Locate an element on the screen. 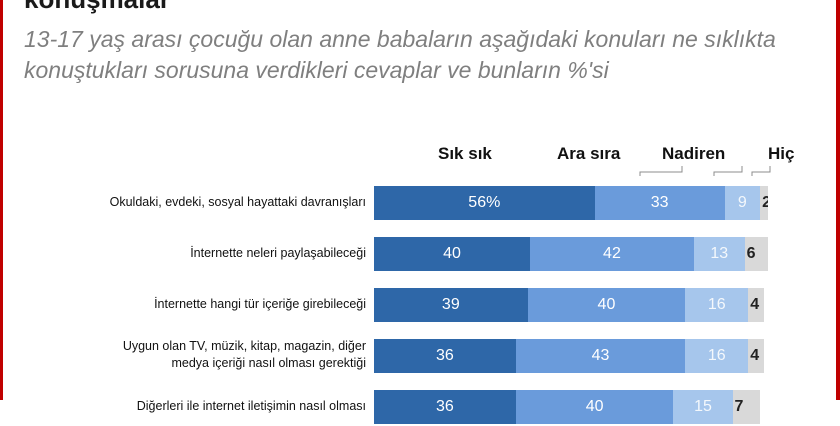  bar-segment: 7 is located at coordinates (746, 407).